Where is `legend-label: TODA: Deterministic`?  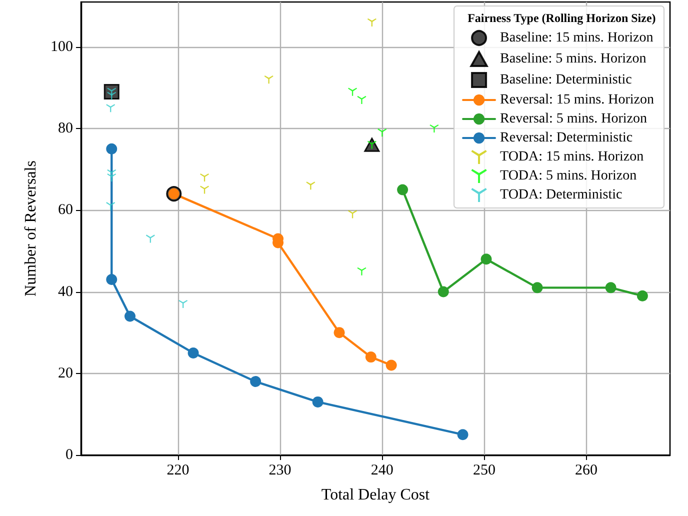
legend-label: TODA: Deterministic is located at coordinates (561, 195).